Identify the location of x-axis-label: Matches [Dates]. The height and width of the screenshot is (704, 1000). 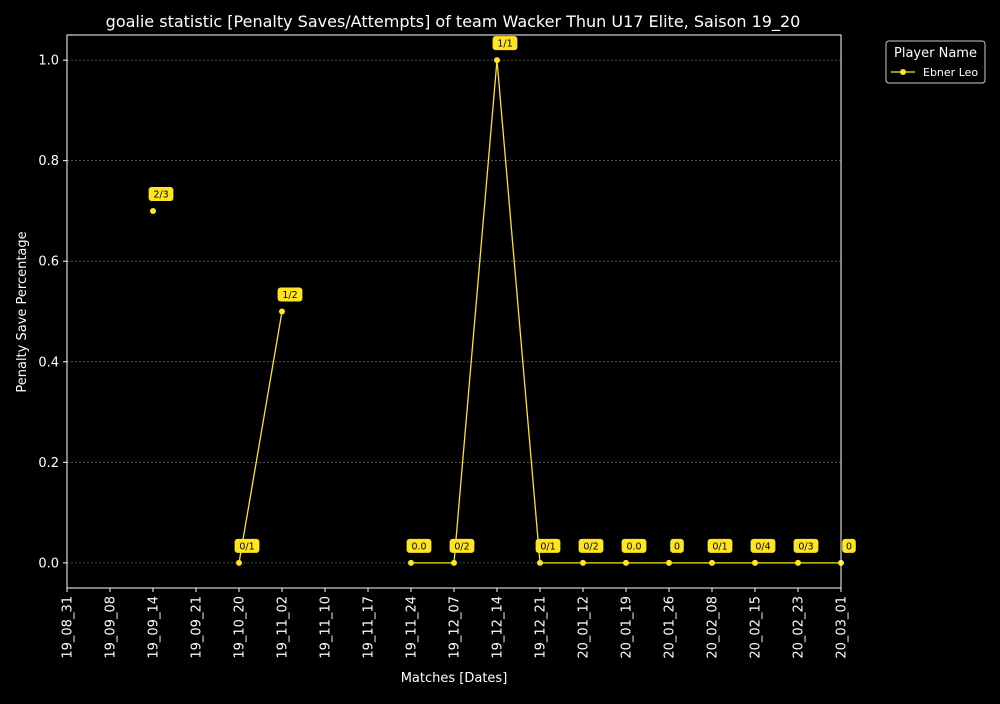
(454, 678).